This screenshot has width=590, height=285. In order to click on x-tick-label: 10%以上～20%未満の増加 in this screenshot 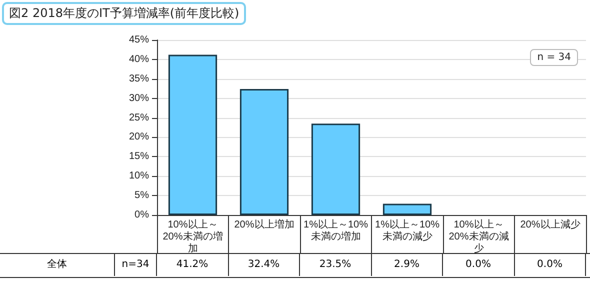, I will do `click(192, 236)`.